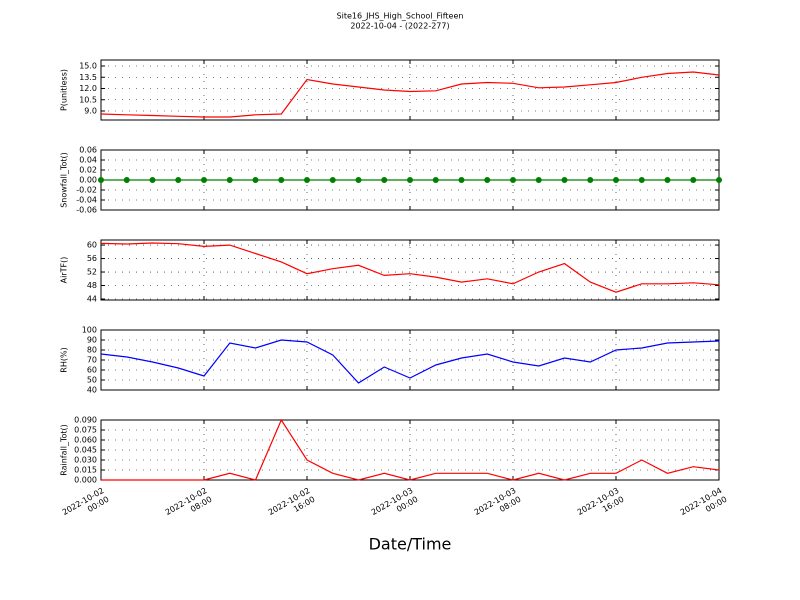 Image resolution: width=800 pixels, height=600 pixels. I want to click on y-axis-label: RH(%), so click(64, 359).